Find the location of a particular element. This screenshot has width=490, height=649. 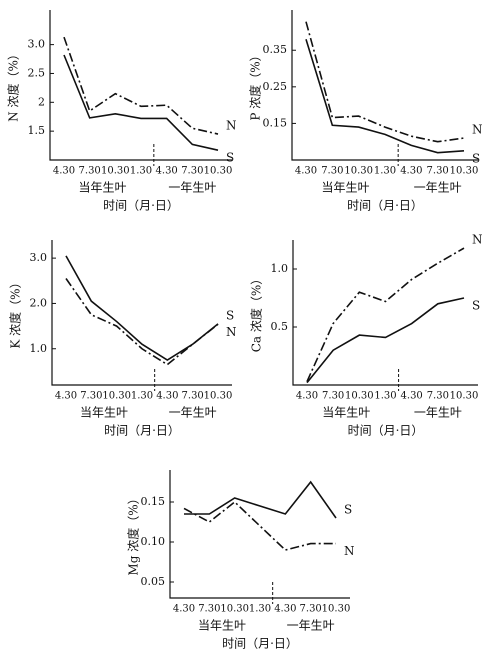

y-axis-title: Ca 浓度（%） is located at coordinates (256, 313).